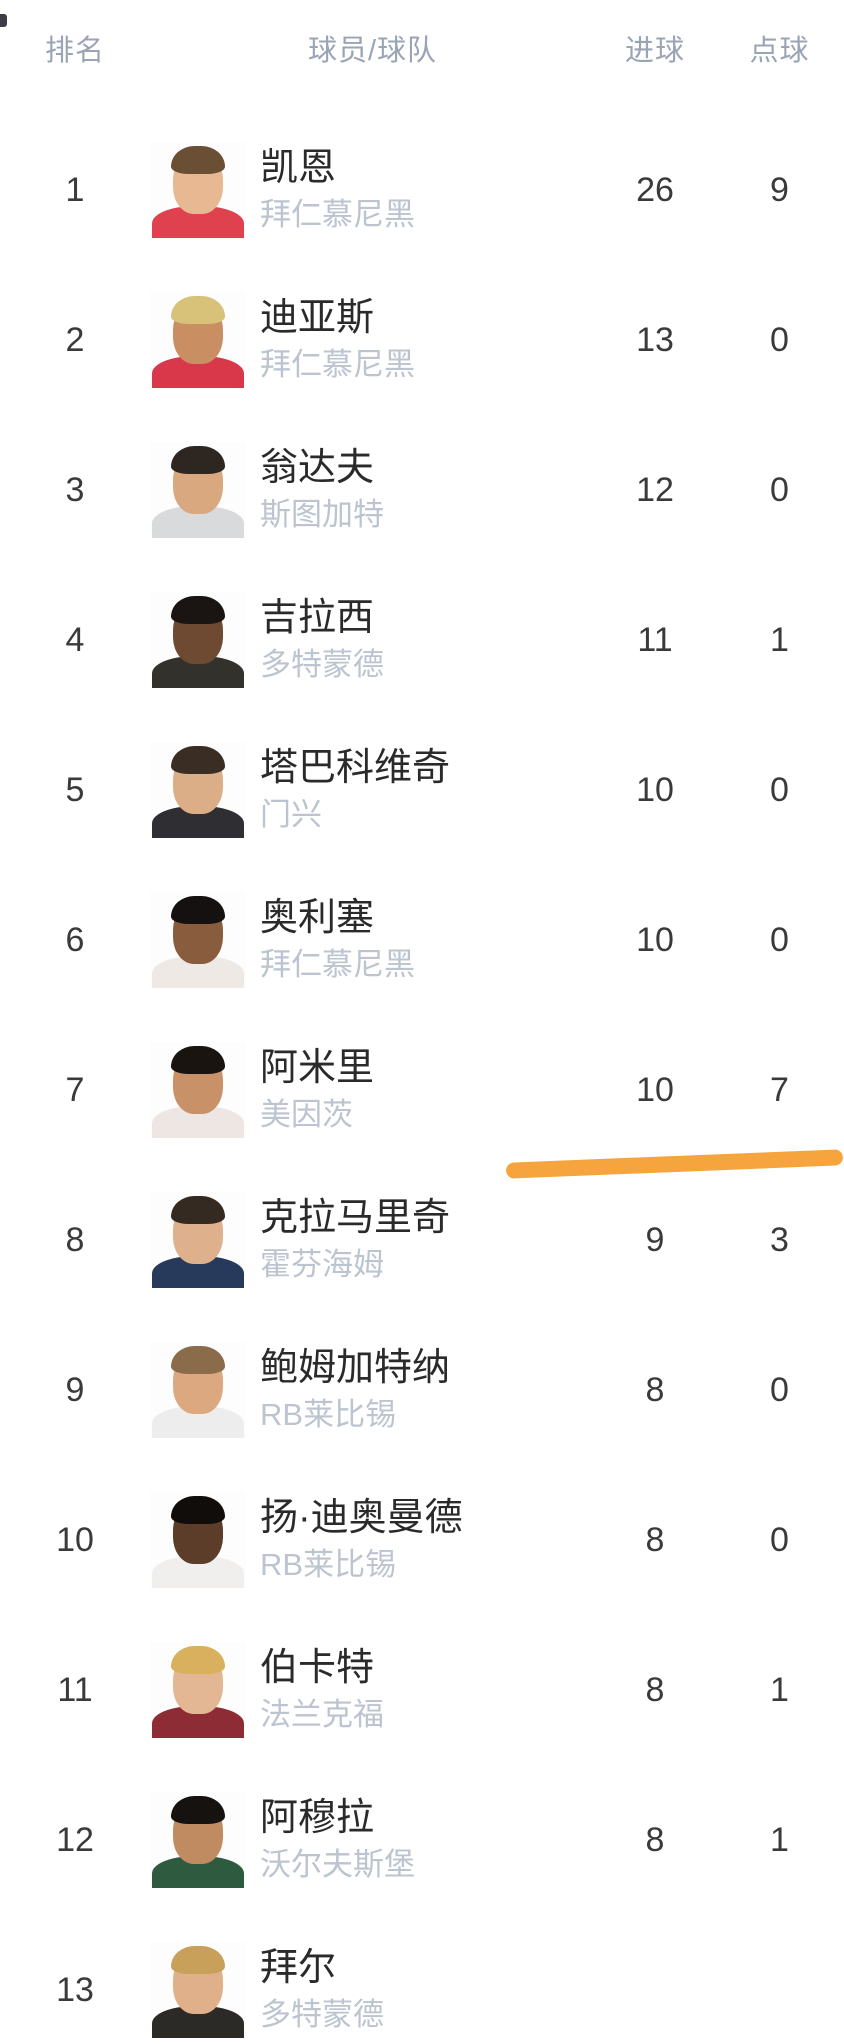  I want to click on player-team: RB莱比锡, so click(328, 1565).